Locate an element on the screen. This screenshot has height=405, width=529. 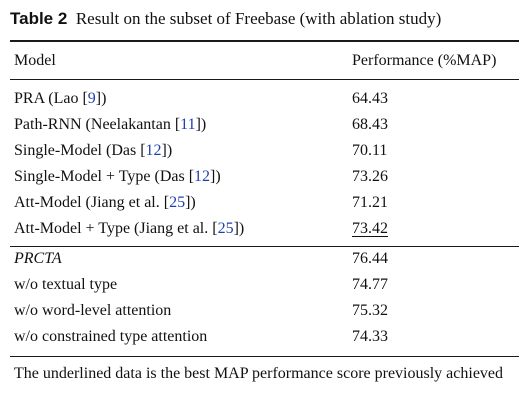
header-model: Model is located at coordinates (35, 60).